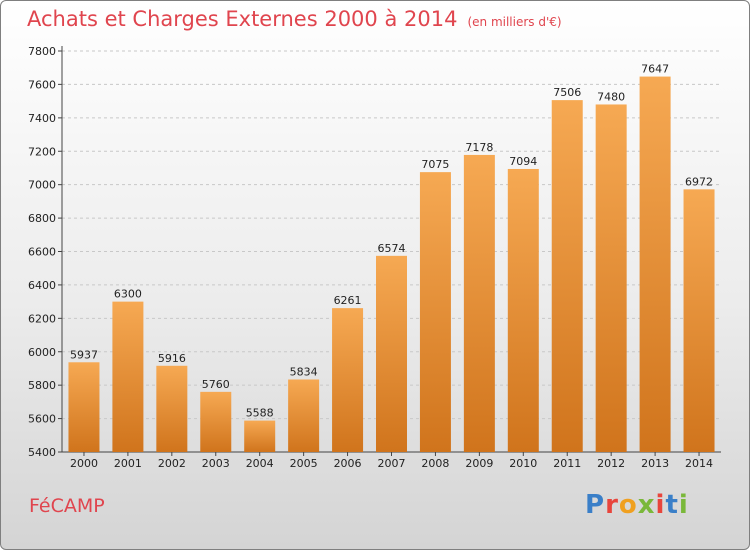 The width and height of the screenshot is (750, 550). Describe the element at coordinates (595, 505) in the screenshot. I see `logo-letter: P` at that location.